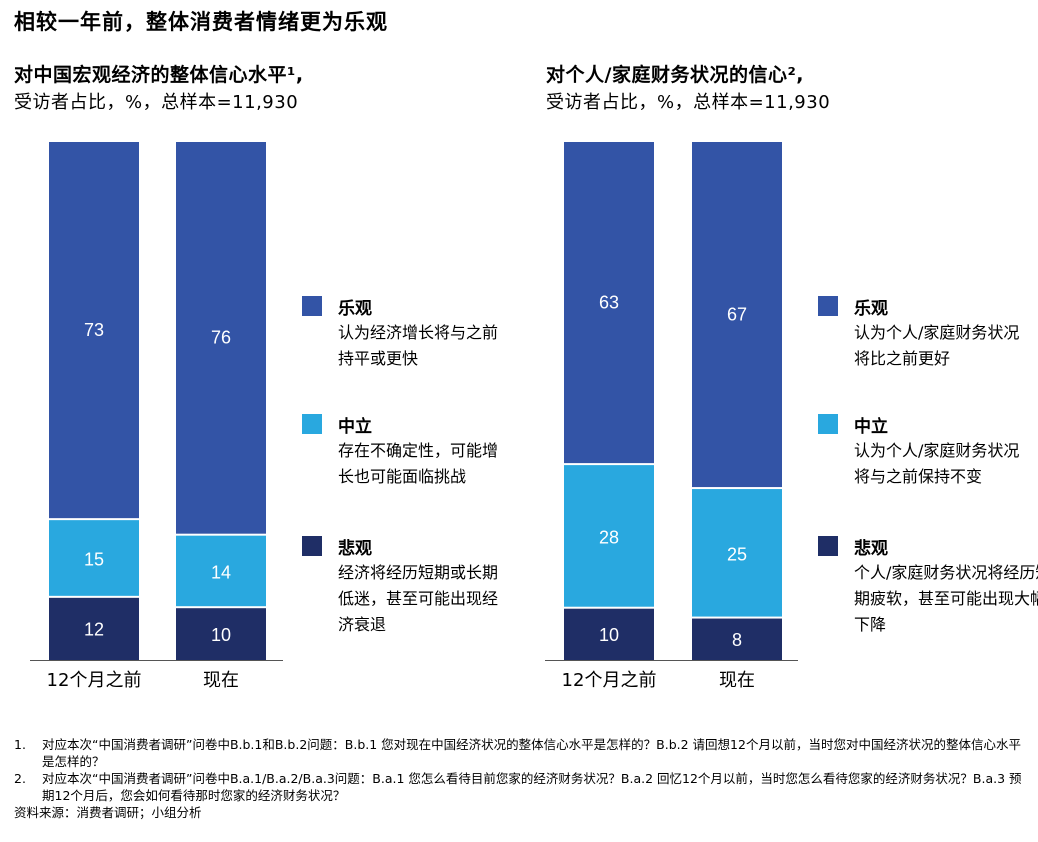 The image size is (1038, 842). I want to click on chart-1-subtitle: 受访者占比，%，总样本=11,930, so click(156, 102).